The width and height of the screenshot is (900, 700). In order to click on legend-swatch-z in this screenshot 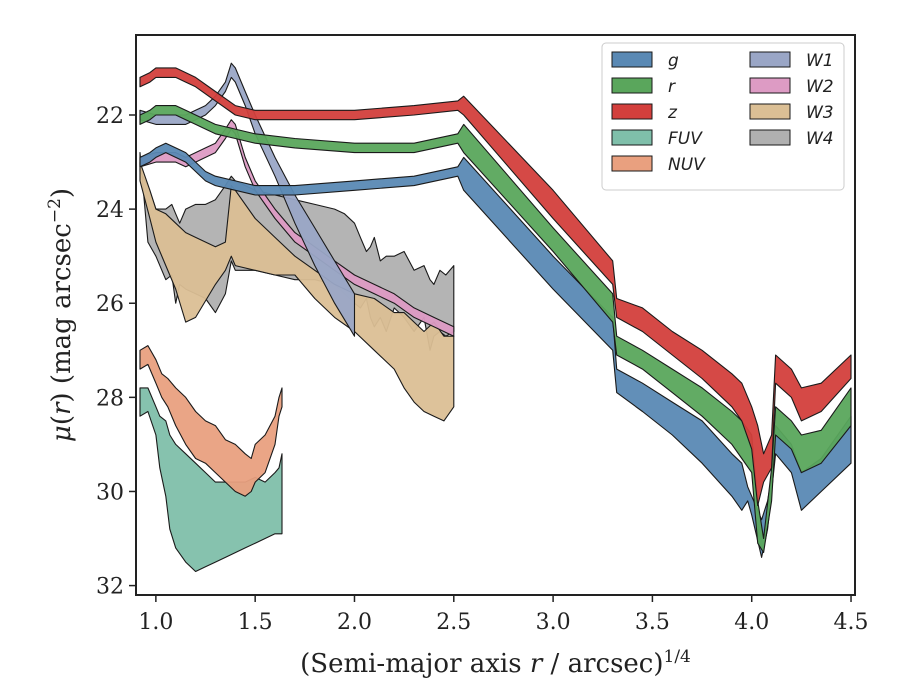, I will do `click(632, 111)`.